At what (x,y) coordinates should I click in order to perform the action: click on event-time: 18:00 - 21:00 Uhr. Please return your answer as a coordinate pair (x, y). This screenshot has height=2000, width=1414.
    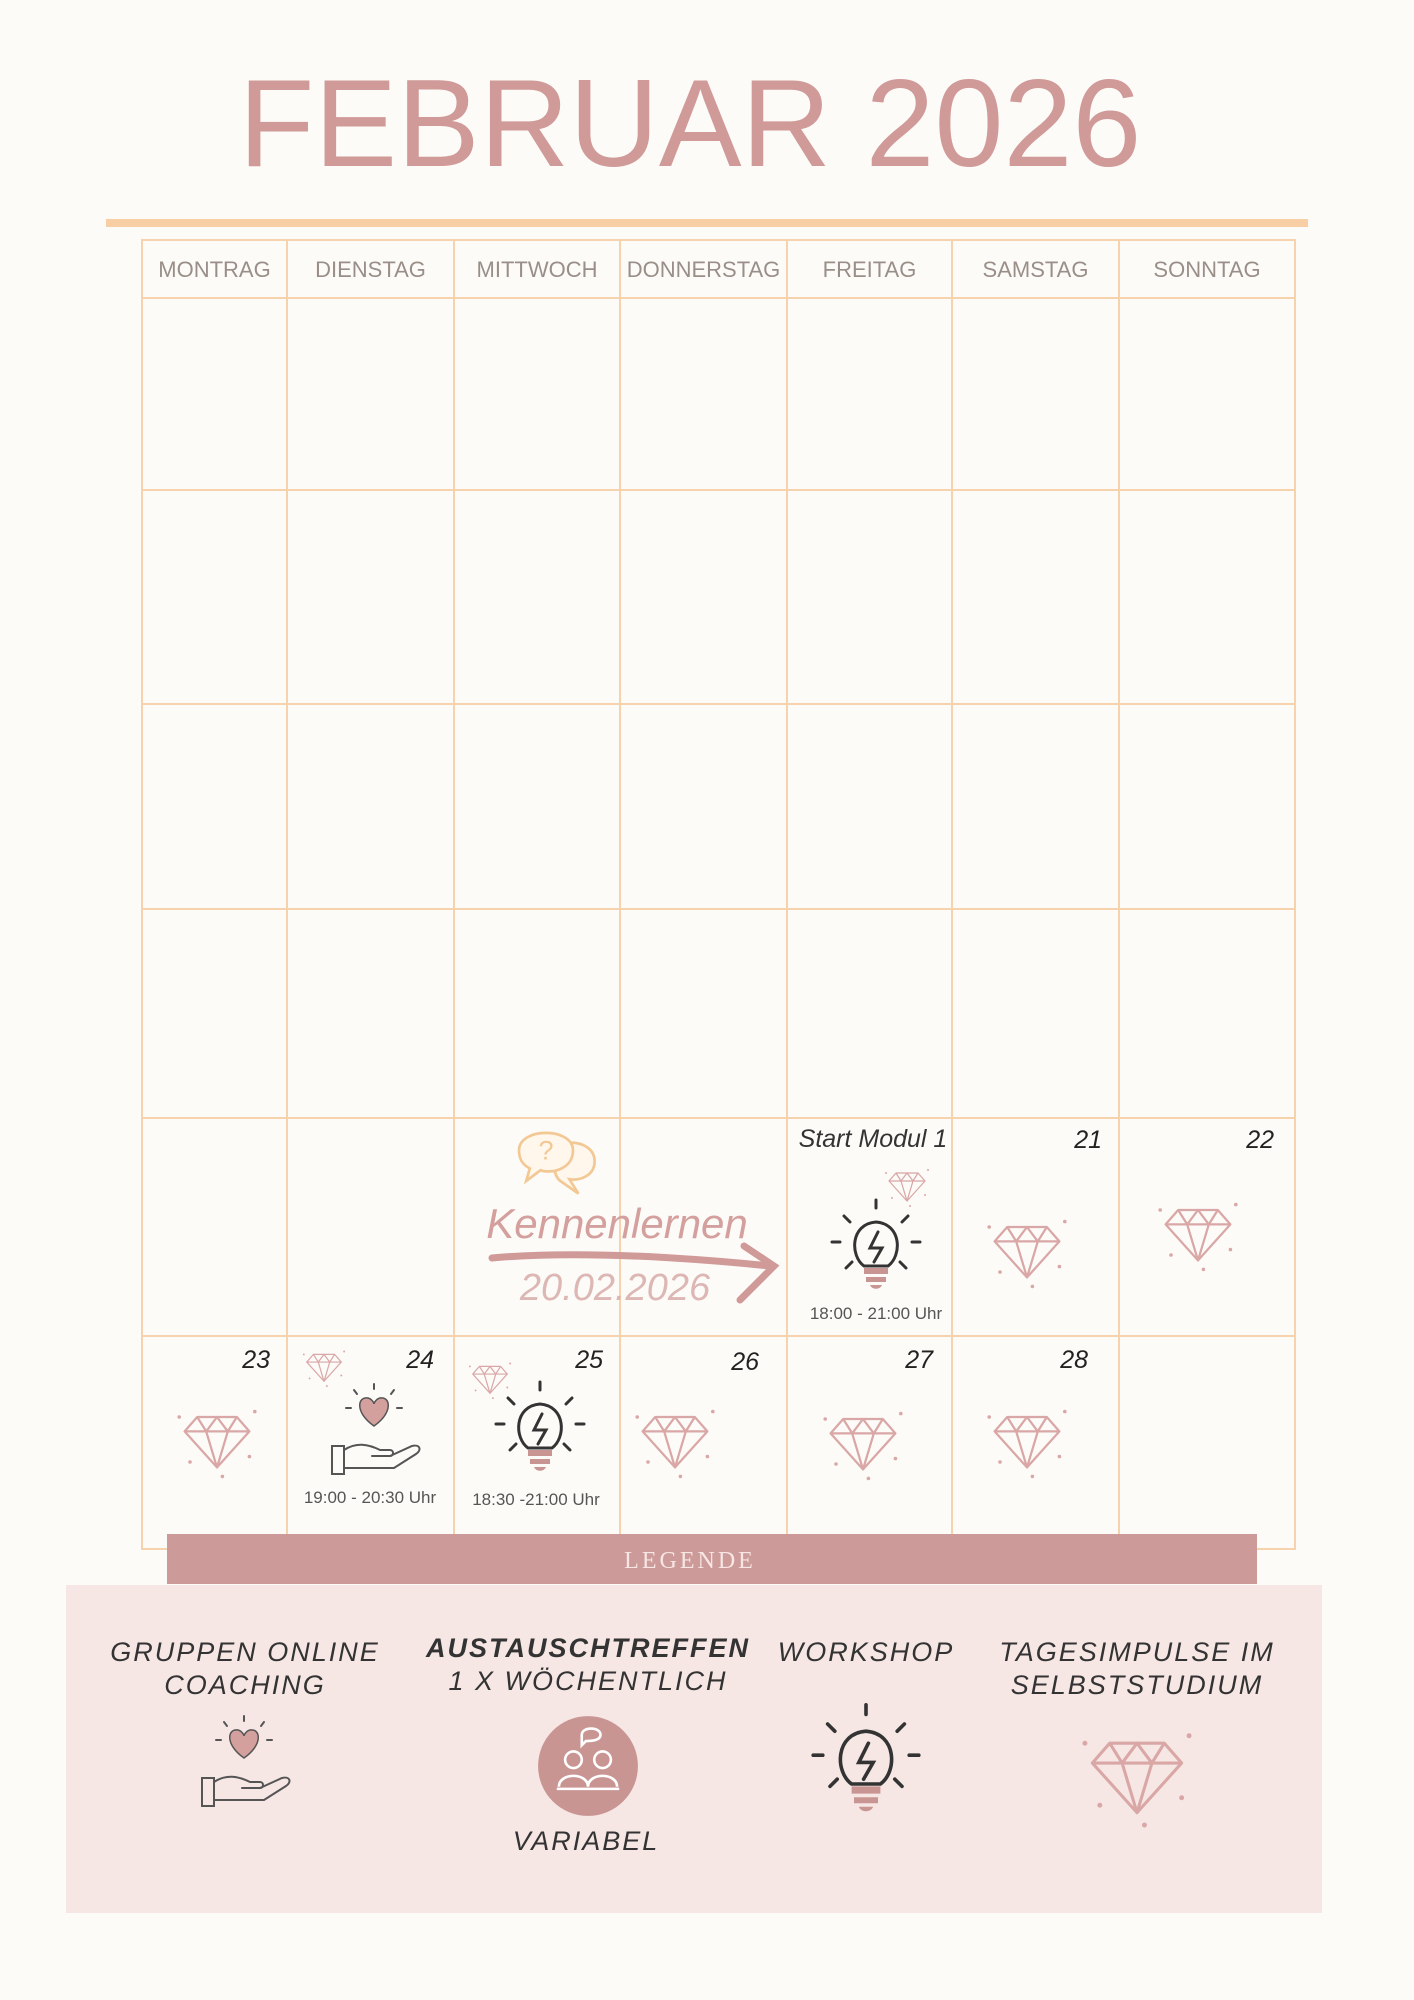
    Looking at the image, I should click on (876, 1313).